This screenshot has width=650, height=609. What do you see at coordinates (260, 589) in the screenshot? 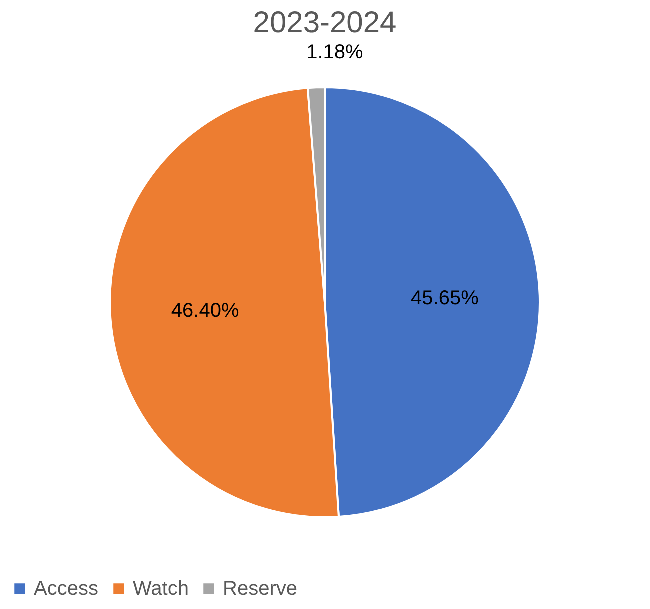
I see `legend-label: Reserve` at bounding box center [260, 589].